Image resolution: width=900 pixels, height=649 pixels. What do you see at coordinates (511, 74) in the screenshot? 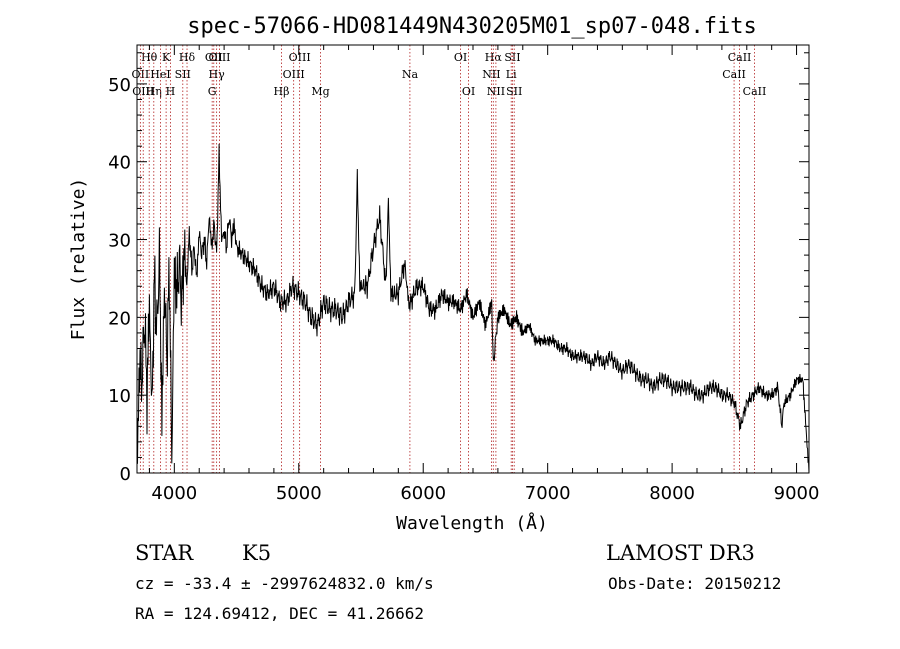
I see `spectral-line-label: Li` at bounding box center [511, 74].